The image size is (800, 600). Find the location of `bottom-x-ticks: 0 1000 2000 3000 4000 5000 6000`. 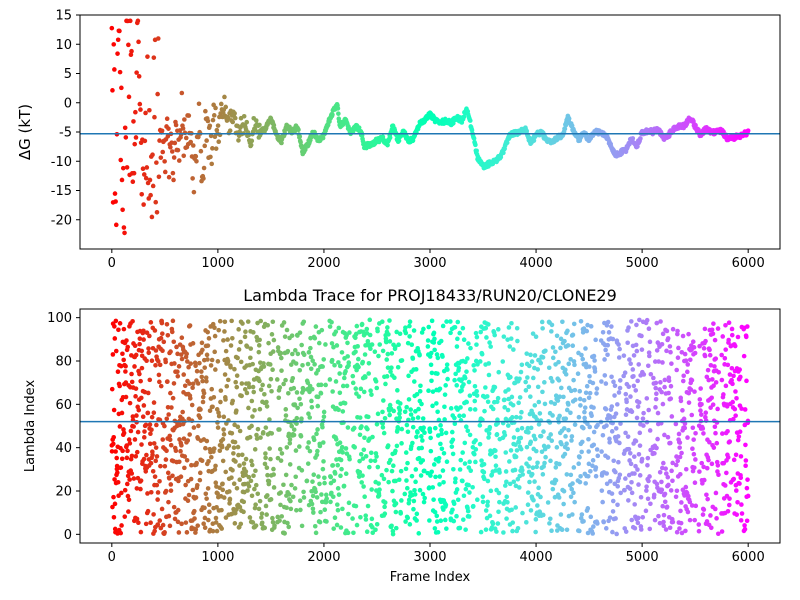

bottom-x-ticks: 0 1000 2000 3000 4000 5000 6000 is located at coordinates (436, 554).